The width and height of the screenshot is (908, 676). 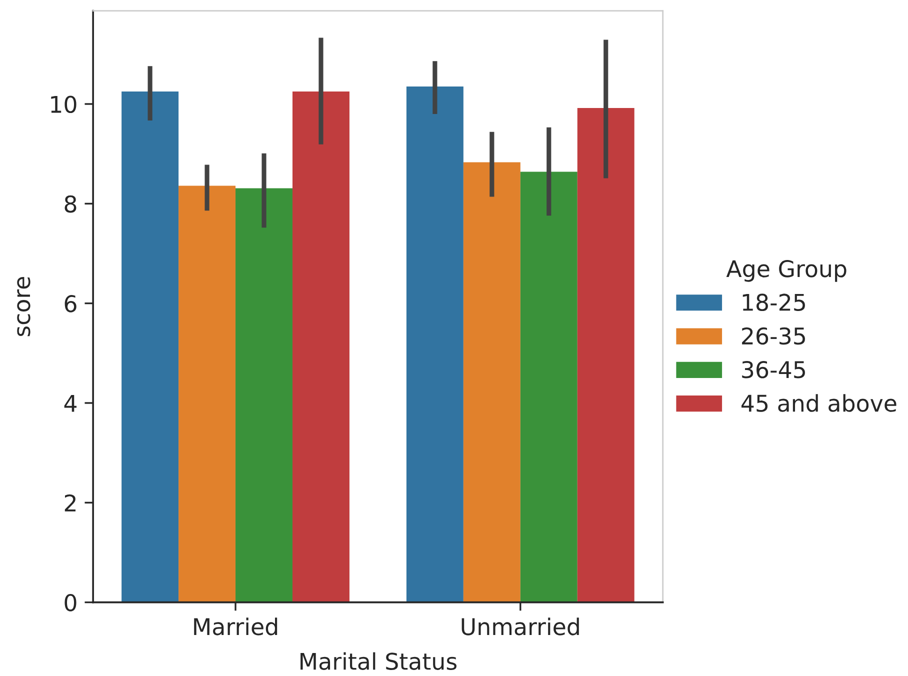 I want to click on y-tick-label: 0, so click(x=70, y=603).